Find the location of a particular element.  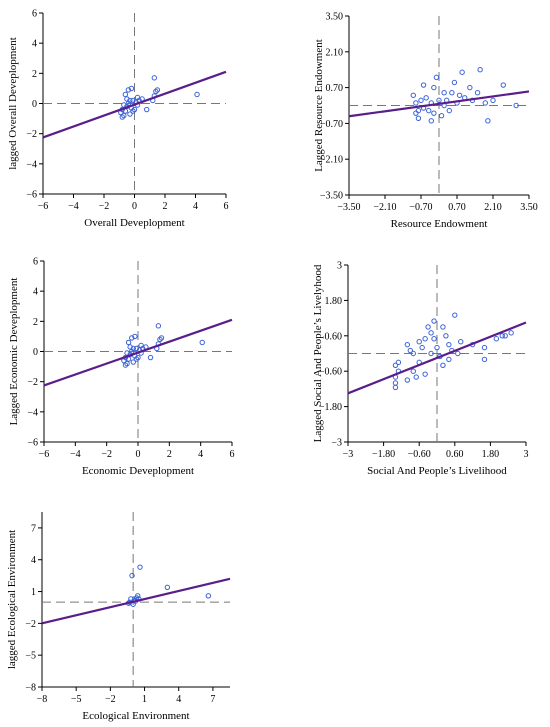

y-tick-label: 6 is located at coordinates (35, 262).